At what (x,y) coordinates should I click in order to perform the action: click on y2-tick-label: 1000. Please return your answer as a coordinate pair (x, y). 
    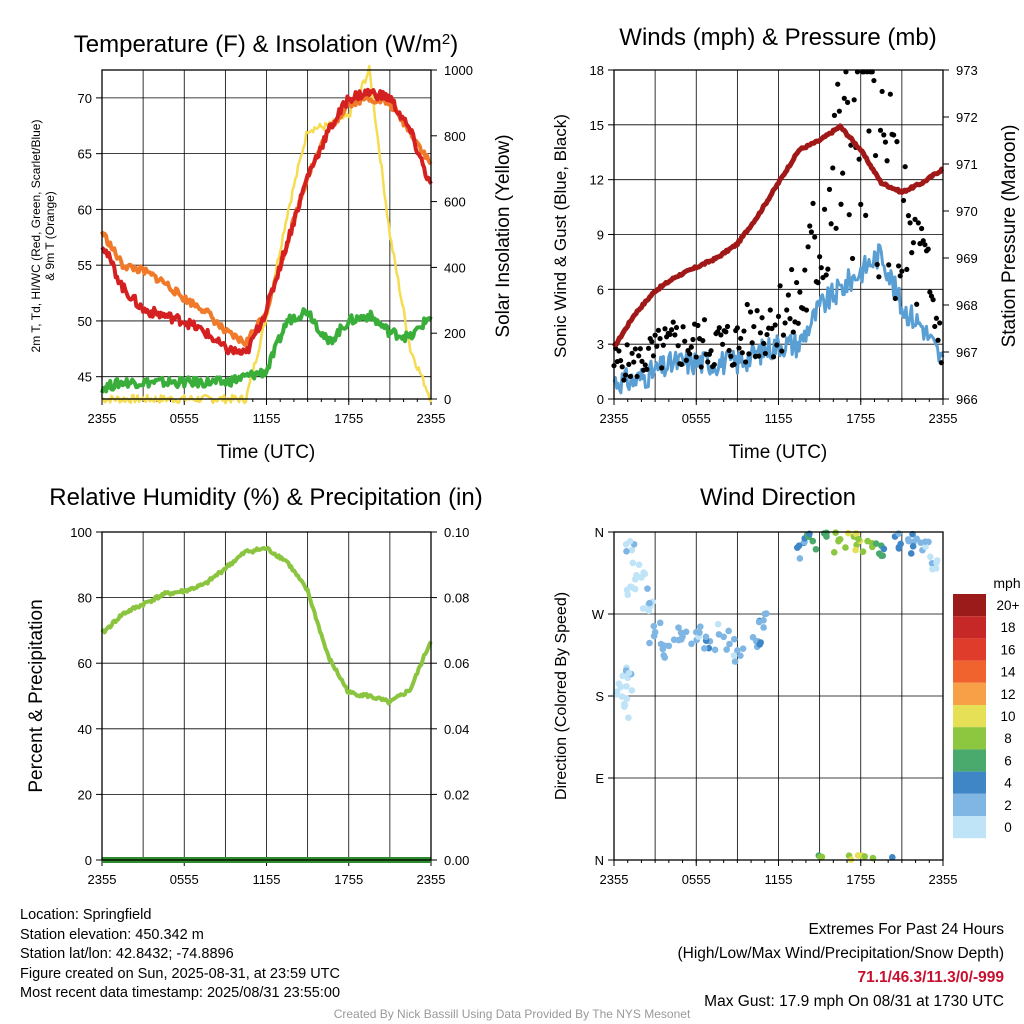
    Looking at the image, I should click on (458, 70).